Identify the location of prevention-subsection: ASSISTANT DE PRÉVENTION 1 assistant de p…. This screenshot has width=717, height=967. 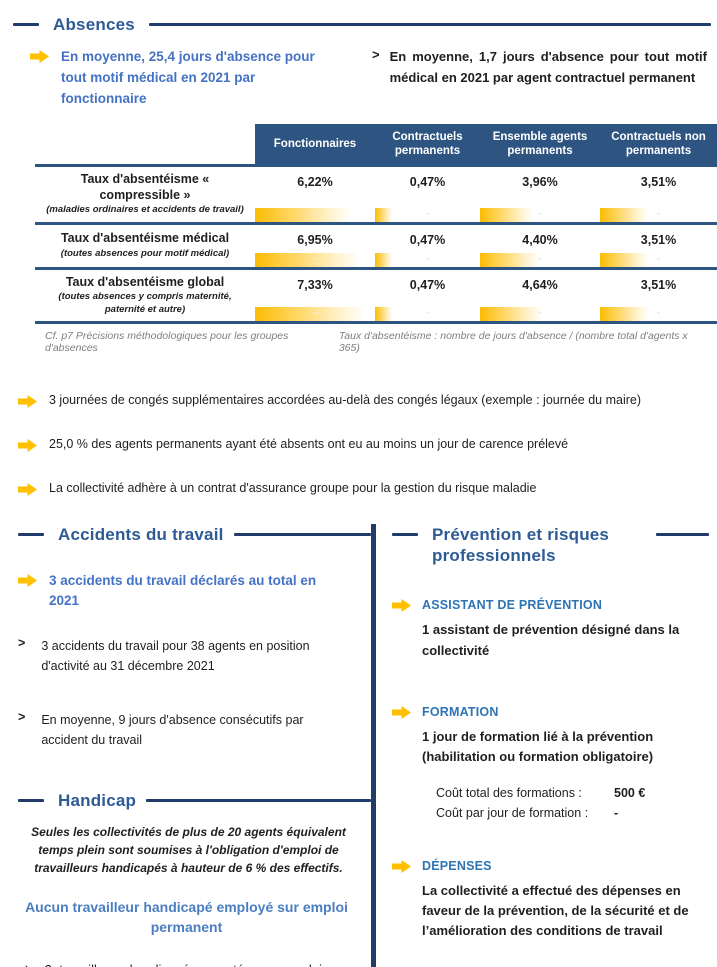
(550, 629).